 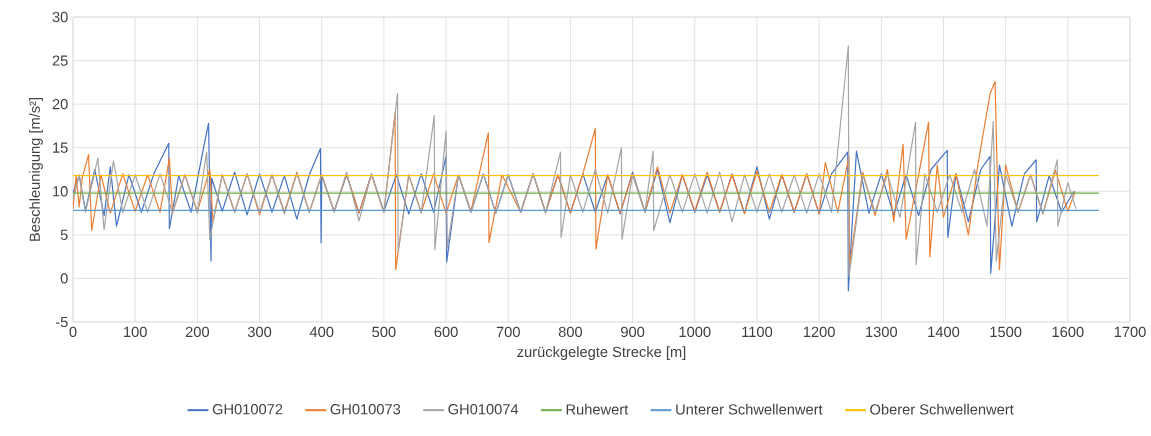 What do you see at coordinates (247, 409) in the screenshot?
I see `legend-label: GH010072` at bounding box center [247, 409].